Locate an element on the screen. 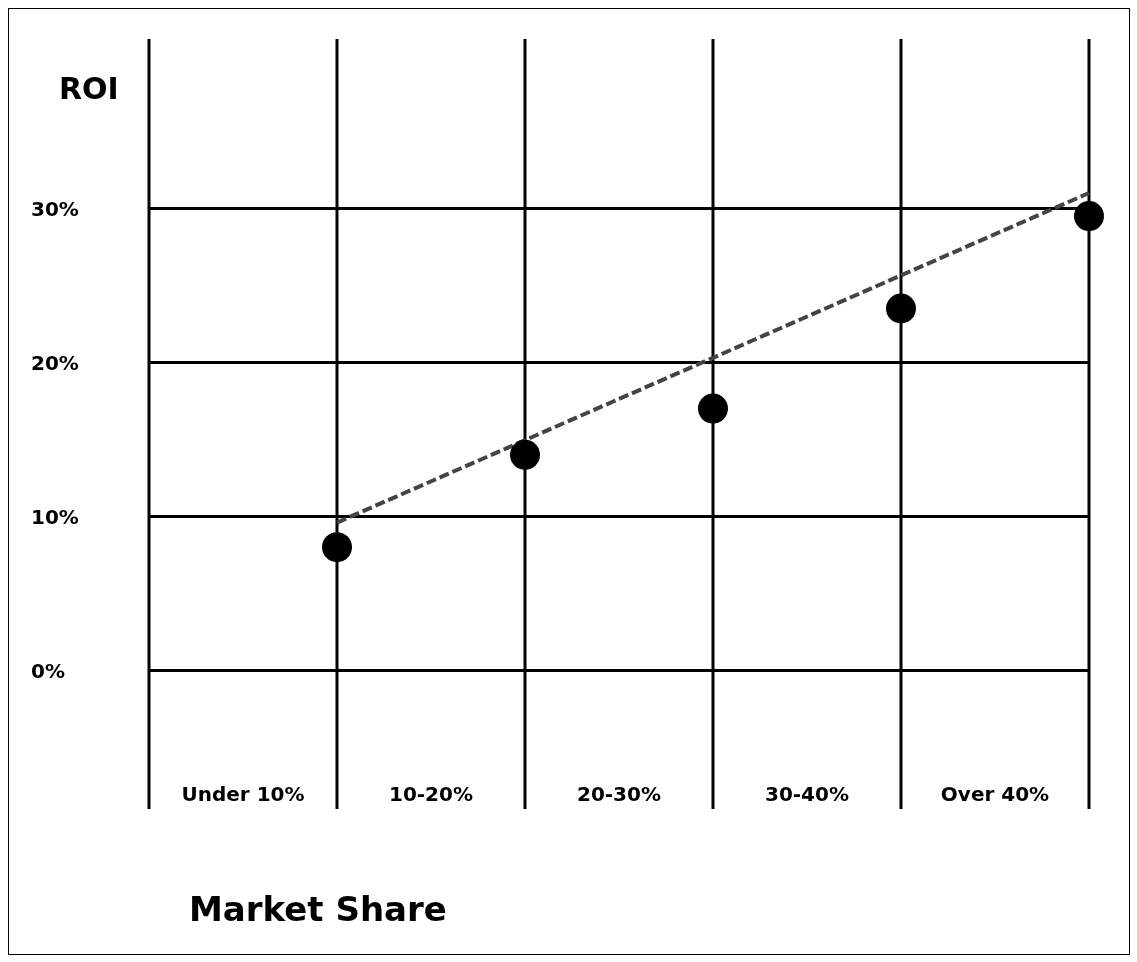 The height and width of the screenshot is (962, 1137). x-tick-label: Under 10% is located at coordinates (243, 794).